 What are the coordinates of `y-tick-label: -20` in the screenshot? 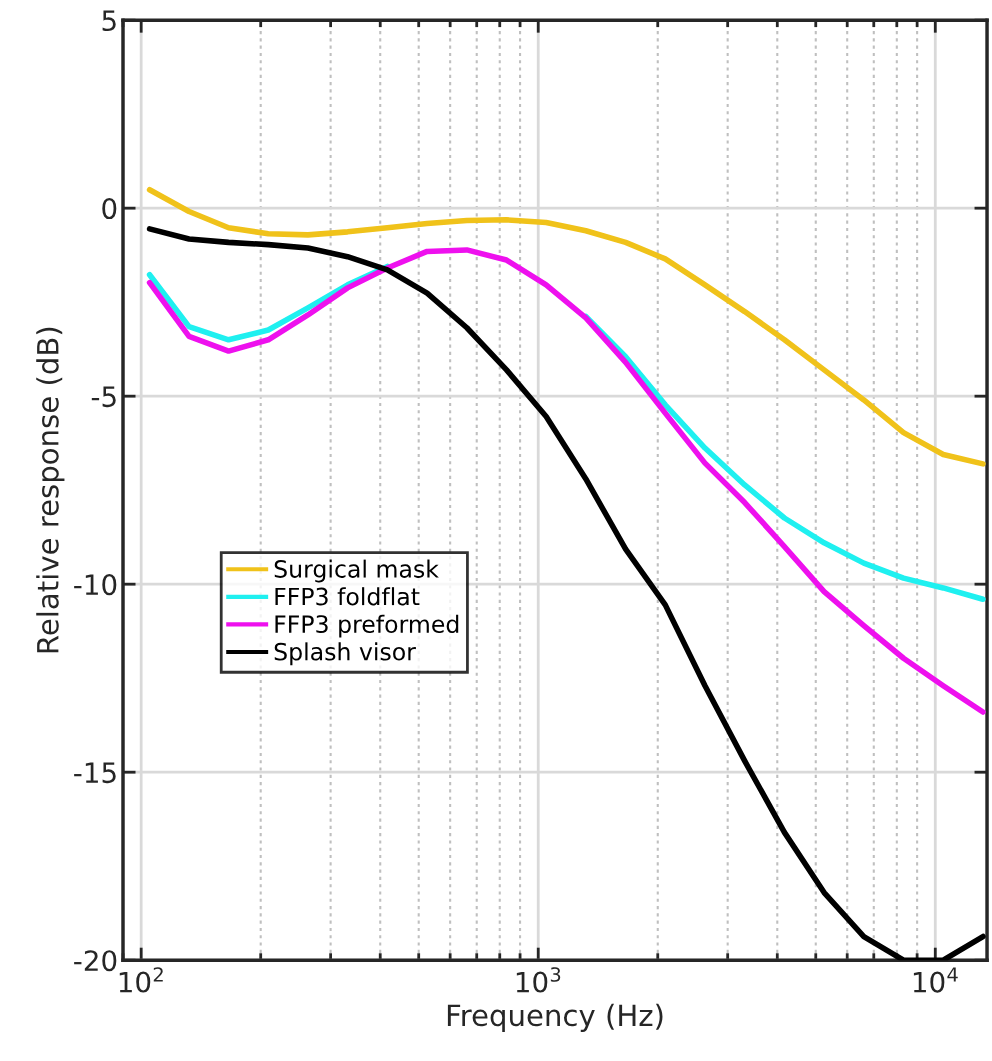 It's located at (95, 961).